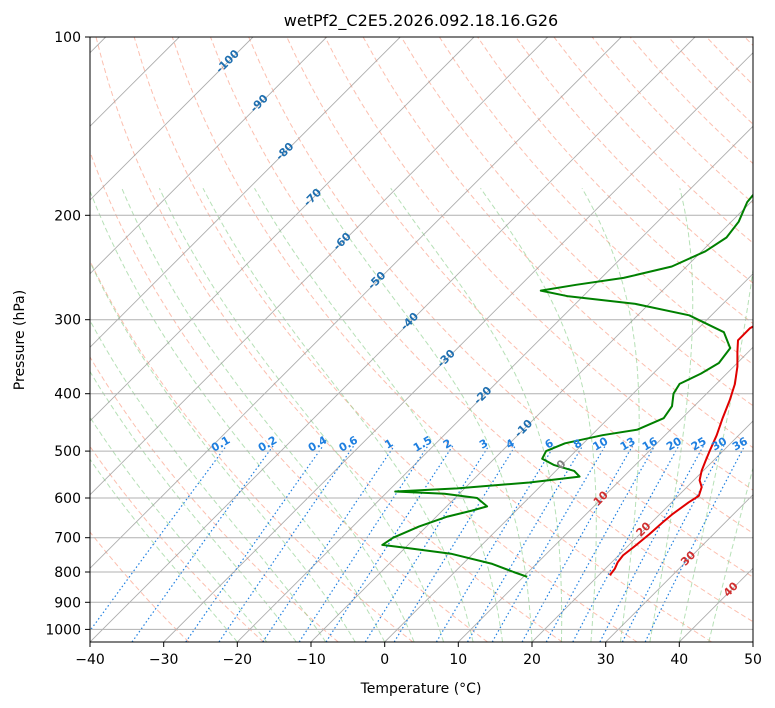 The height and width of the screenshot is (708, 775). What do you see at coordinates (90, 660) in the screenshot?
I see `x-tick-label: −40` at bounding box center [90, 660].